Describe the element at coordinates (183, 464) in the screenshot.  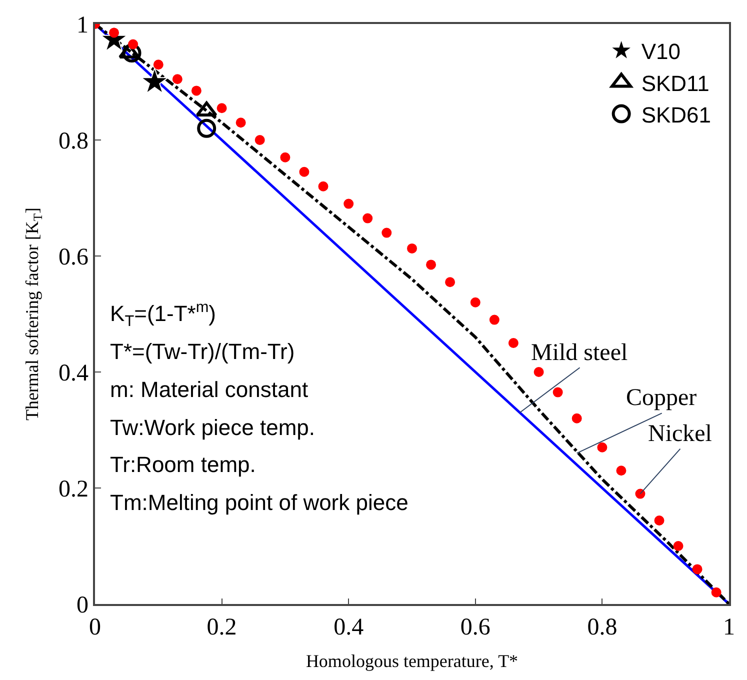
I see `annotation: Tr:Room temp.` at that location.